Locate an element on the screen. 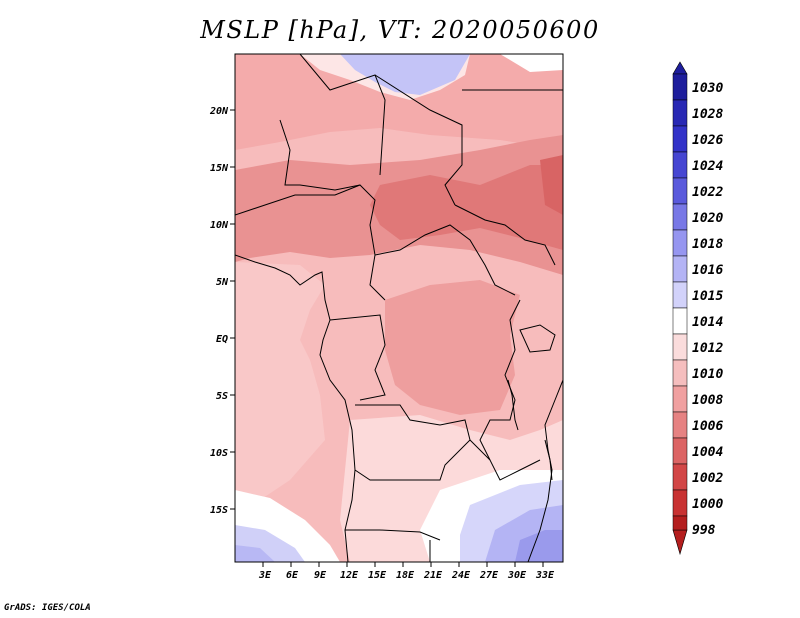 The height and width of the screenshot is (618, 800). x-tick-label: 18E is located at coordinates (405, 575).